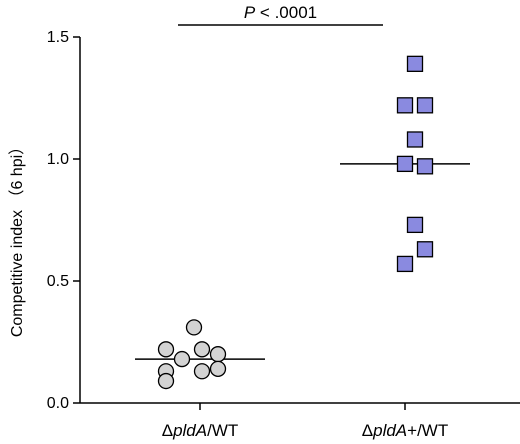 Image resolution: width=520 pixels, height=444 pixels. Describe the element at coordinates (280, 12) in the screenshot. I see `significance-label: P < .0001` at that location.